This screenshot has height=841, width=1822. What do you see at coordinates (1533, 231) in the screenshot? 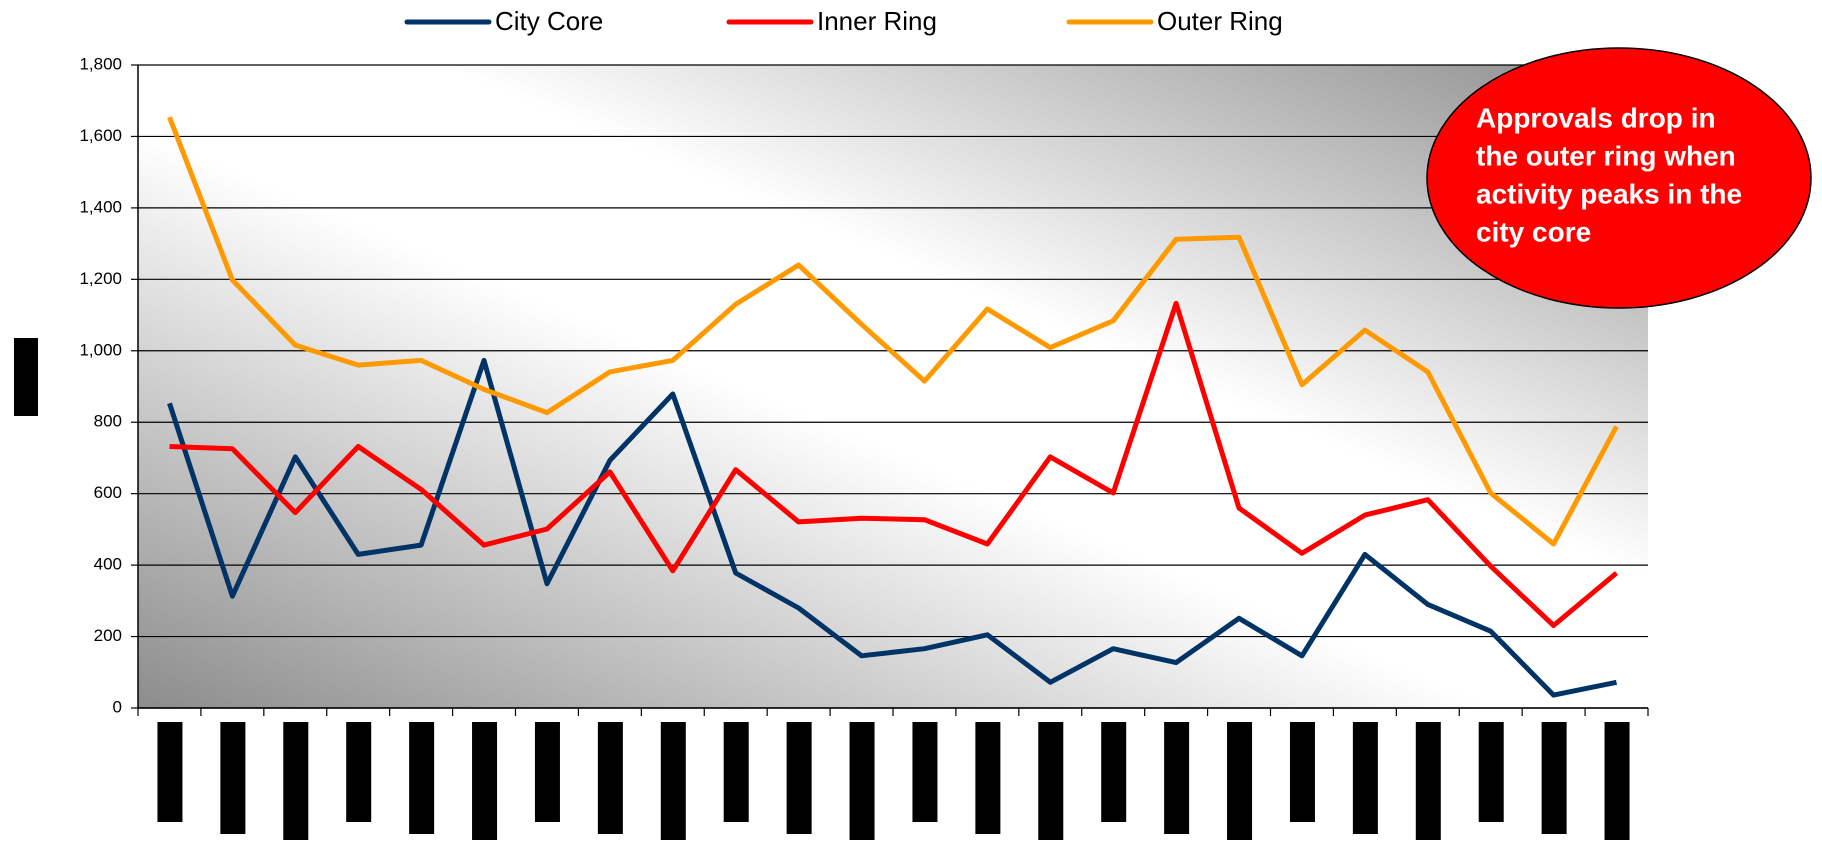
I see `annotation-text: city core` at bounding box center [1533, 231].